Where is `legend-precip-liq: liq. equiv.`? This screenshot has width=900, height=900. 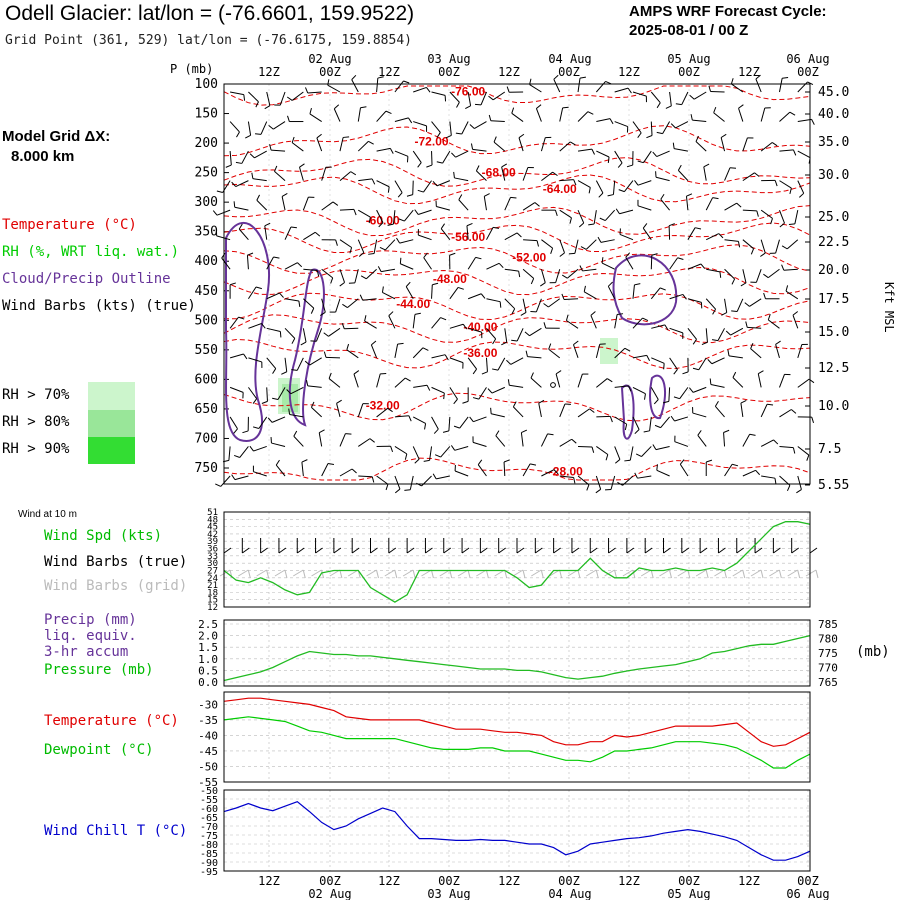 legend-precip-liq: liq. equiv. is located at coordinates (90, 636).